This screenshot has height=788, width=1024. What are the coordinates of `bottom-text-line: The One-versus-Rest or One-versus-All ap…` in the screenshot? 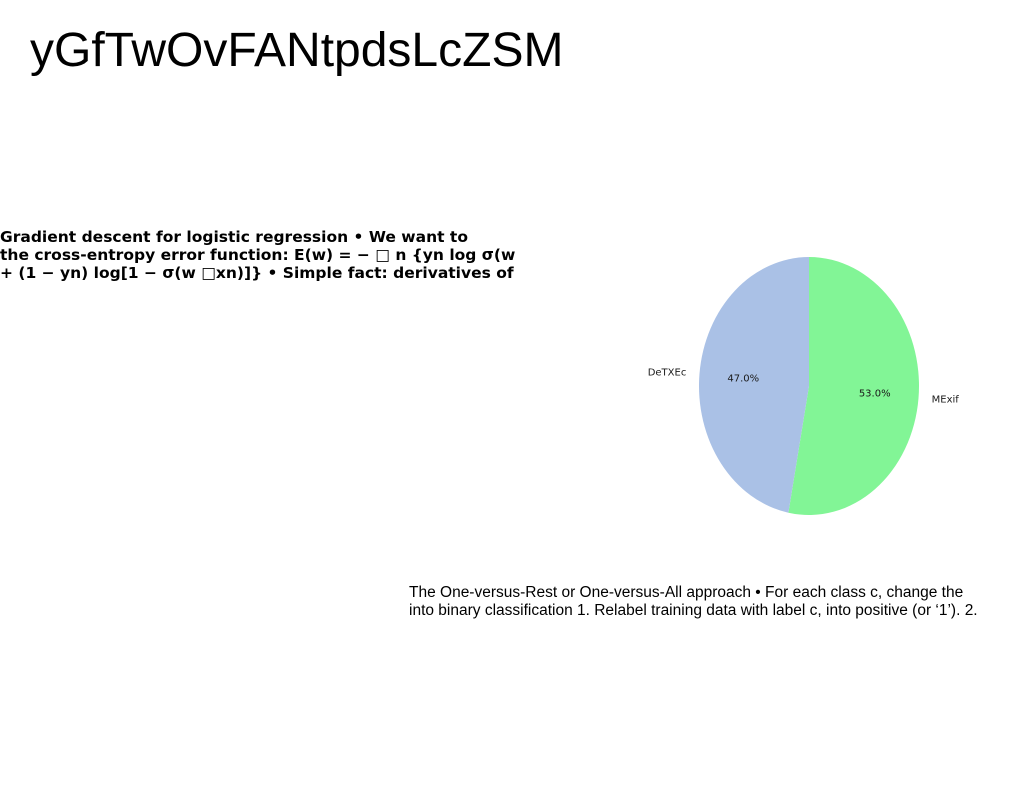 It's located at (686, 592).